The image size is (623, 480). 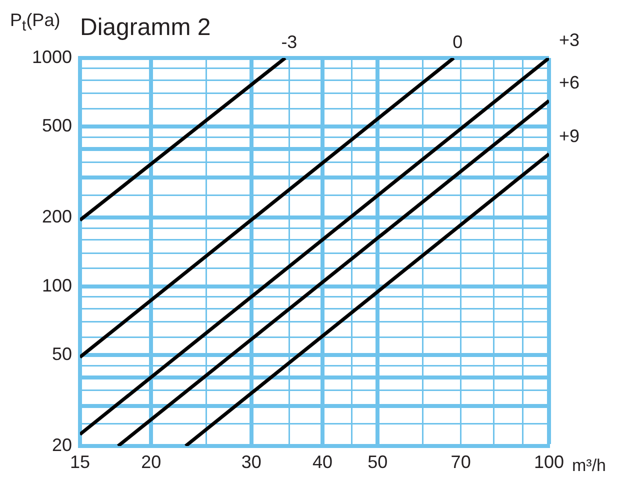 What do you see at coordinates (35, 22) in the screenshot?
I see `y-axis-title: P$_{t}$(Pa)` at bounding box center [35, 22].